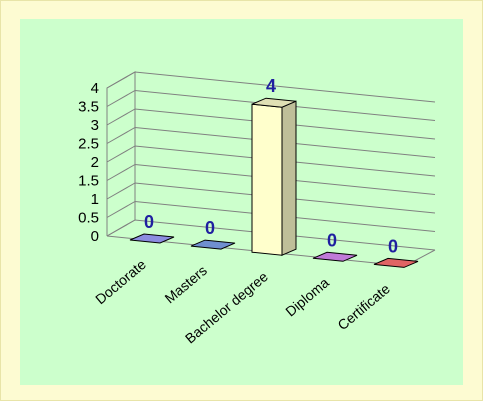  What do you see at coordinates (95, 125) in the screenshot?
I see `y-tick-label: 3` at bounding box center [95, 125].